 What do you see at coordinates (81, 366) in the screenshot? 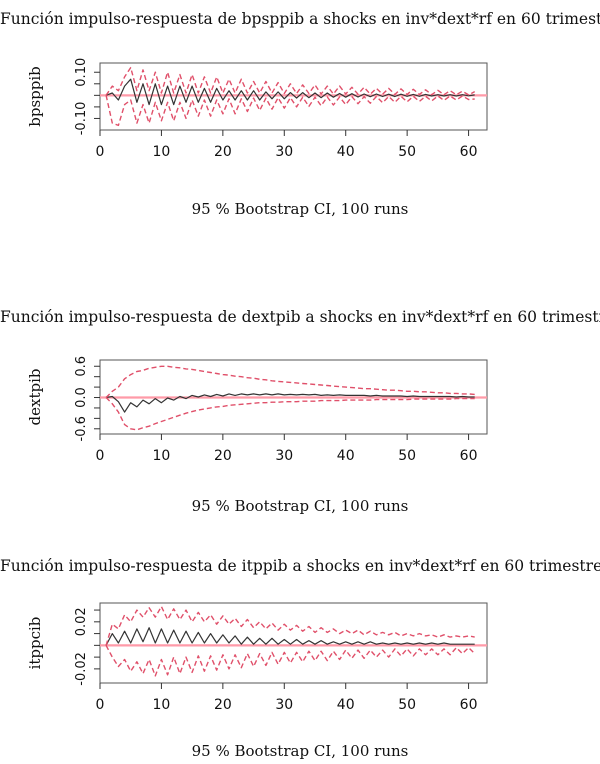
I see `y-tick-label: 0.6` at bounding box center [81, 366].